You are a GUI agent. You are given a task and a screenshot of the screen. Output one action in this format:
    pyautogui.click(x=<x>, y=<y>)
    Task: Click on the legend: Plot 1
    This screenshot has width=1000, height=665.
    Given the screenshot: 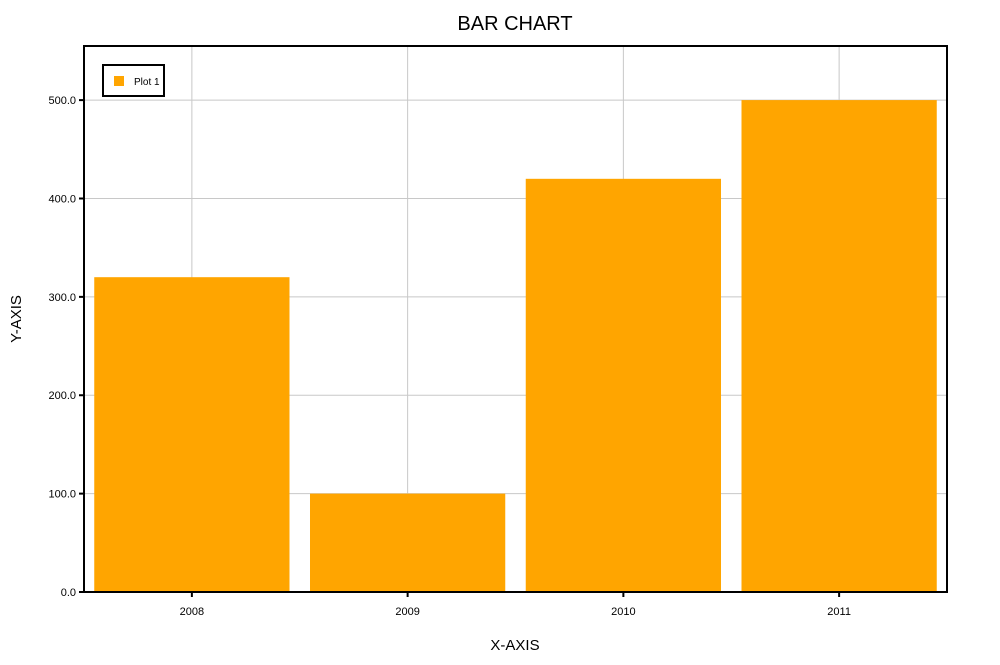 What is the action you would take?
    pyautogui.click(x=133, y=80)
    